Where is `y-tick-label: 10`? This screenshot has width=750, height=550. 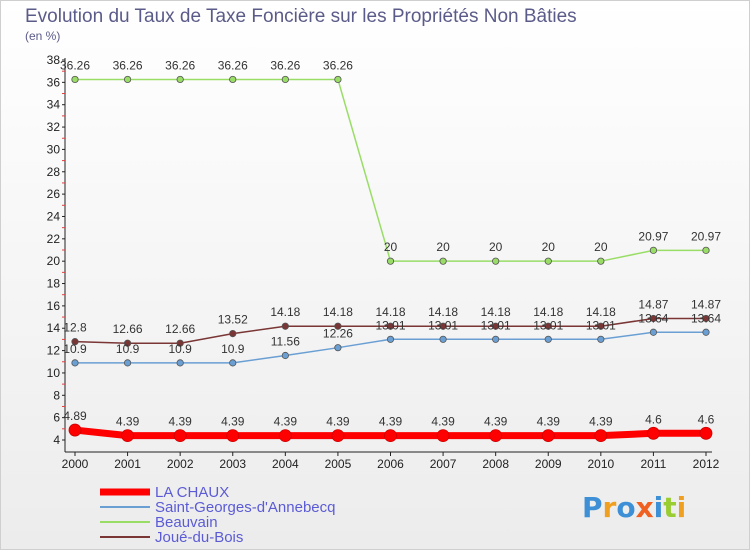
y-tick-label: 10 is located at coordinates (54, 373).